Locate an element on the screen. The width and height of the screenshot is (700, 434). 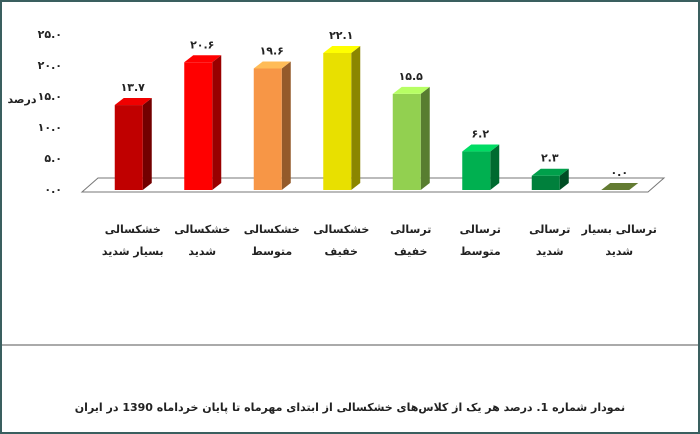
value-label: ۲۲.۱ is located at coordinates (341, 35).